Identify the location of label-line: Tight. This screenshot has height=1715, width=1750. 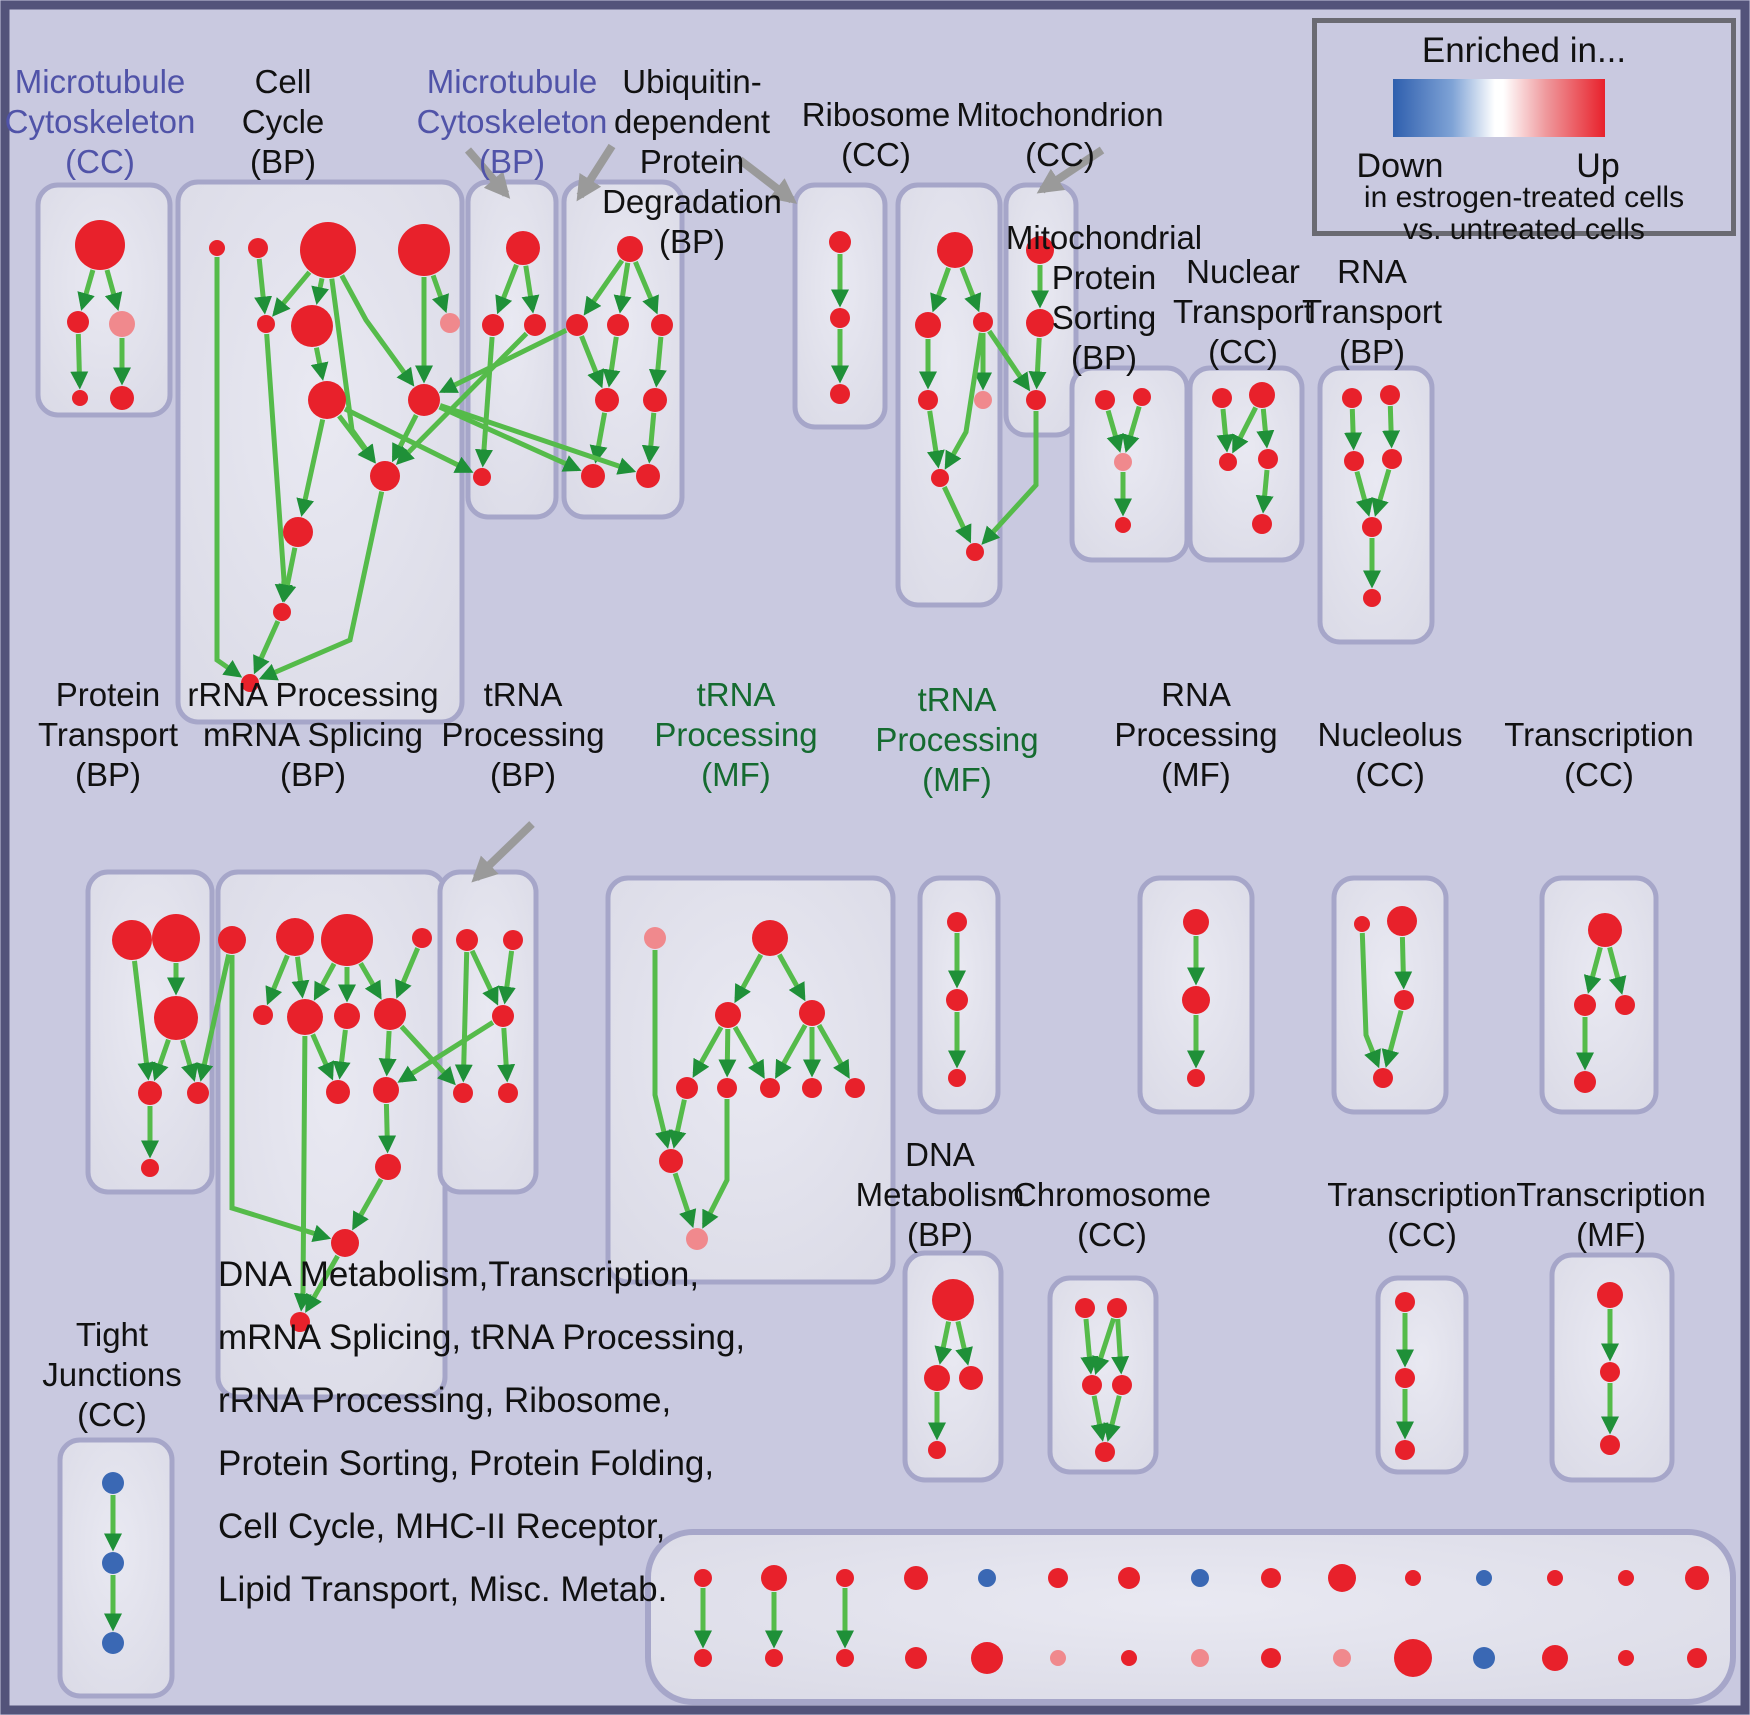
(112, 1334).